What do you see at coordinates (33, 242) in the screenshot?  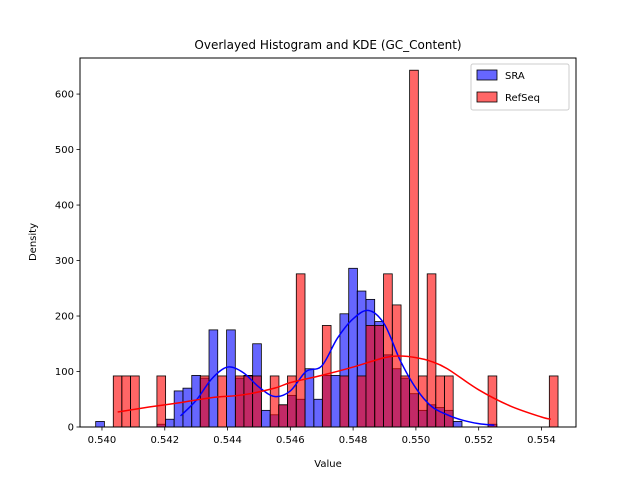 I see `y-axis-label: Density` at bounding box center [33, 242].